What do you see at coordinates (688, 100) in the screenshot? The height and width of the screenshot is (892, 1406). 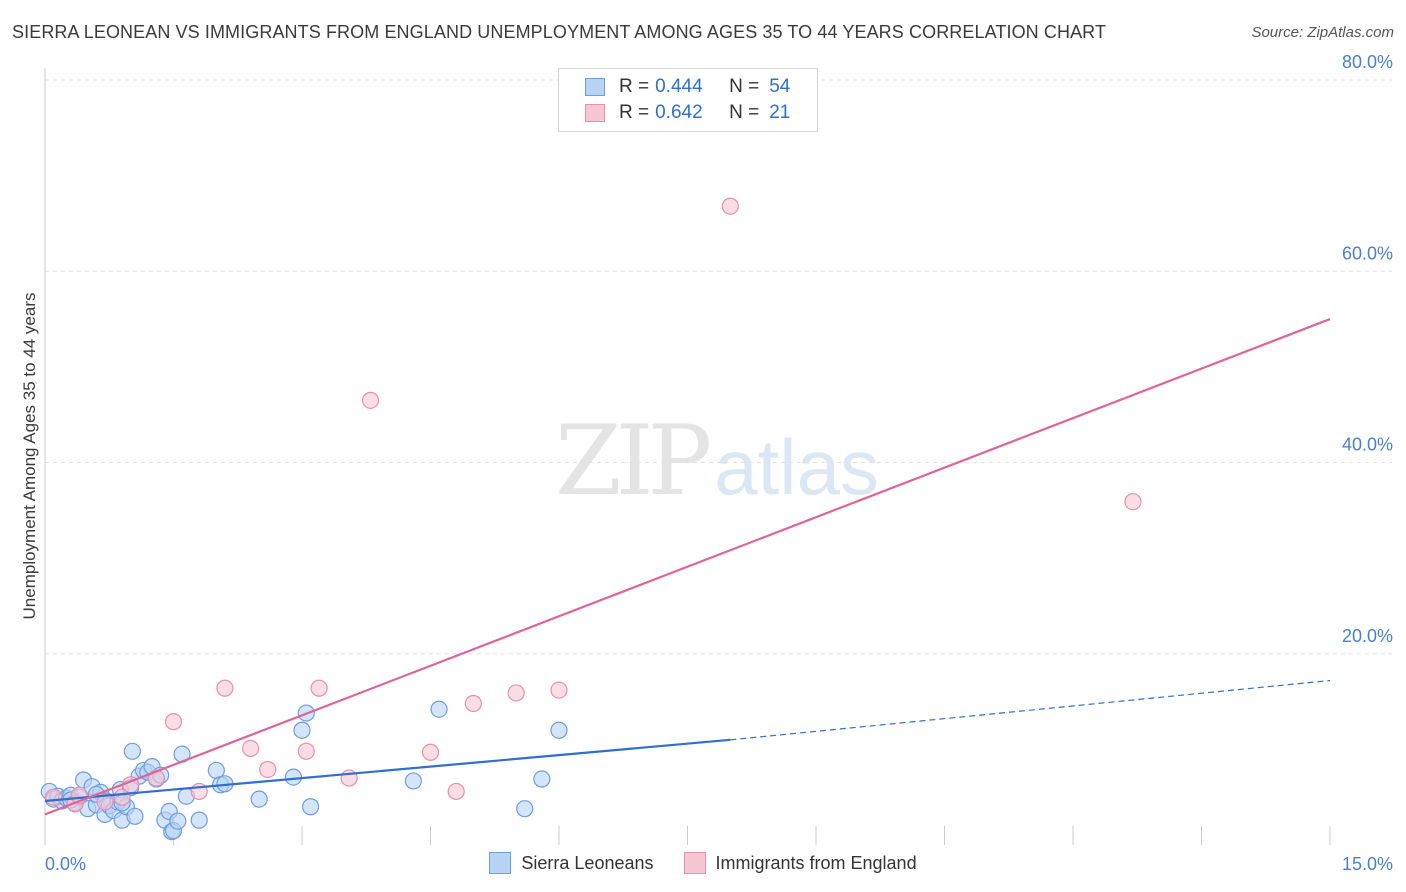 I see `legend-box: R = 0.444 N = 54 R = 0.642 N = 21` at bounding box center [688, 100].